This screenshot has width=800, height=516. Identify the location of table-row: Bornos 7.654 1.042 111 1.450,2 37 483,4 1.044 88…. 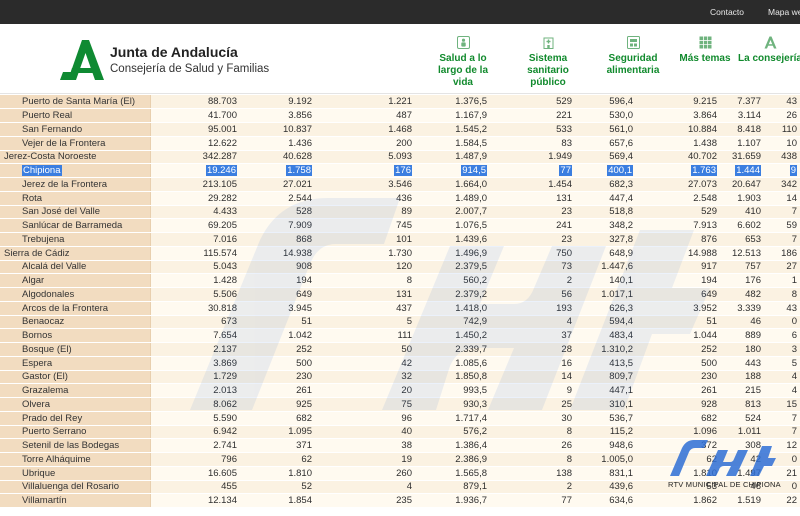
(400, 335).